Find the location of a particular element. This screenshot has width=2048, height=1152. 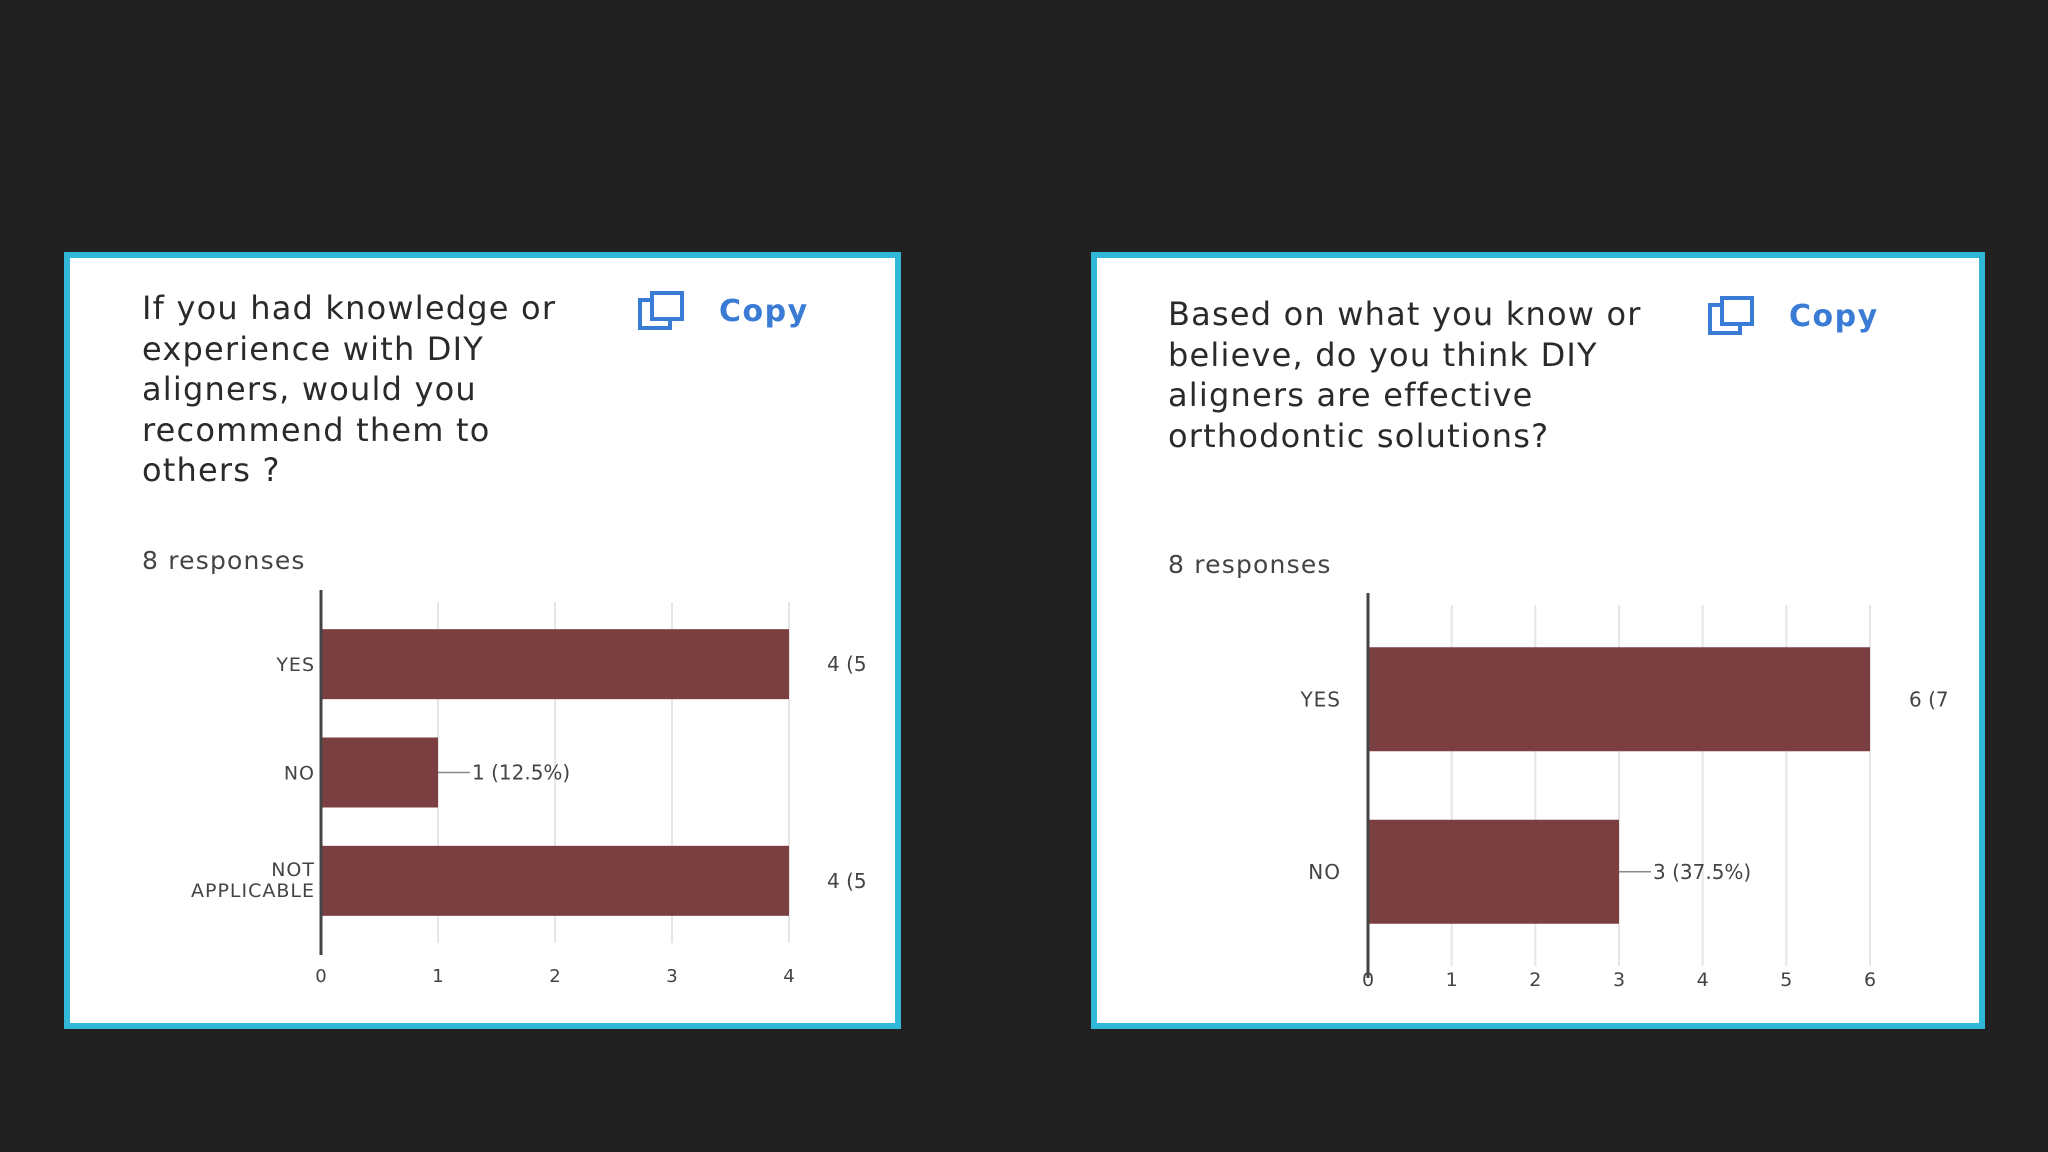

data-label: 6 (7 is located at coordinates (1929, 699).